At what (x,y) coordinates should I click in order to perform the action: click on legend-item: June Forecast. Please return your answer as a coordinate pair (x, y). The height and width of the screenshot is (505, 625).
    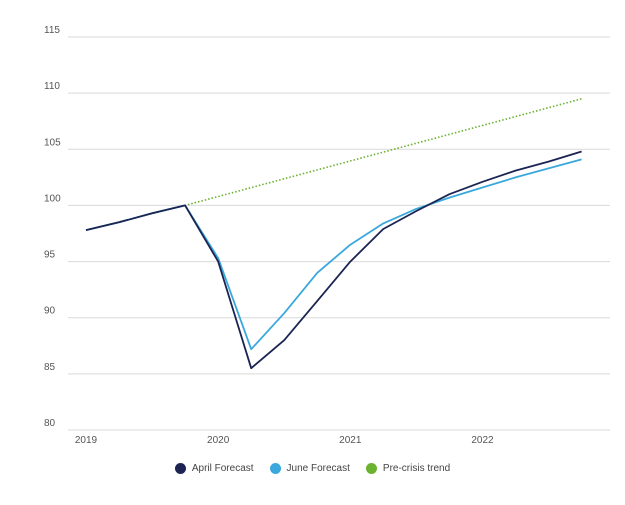
    Looking at the image, I should click on (309, 468).